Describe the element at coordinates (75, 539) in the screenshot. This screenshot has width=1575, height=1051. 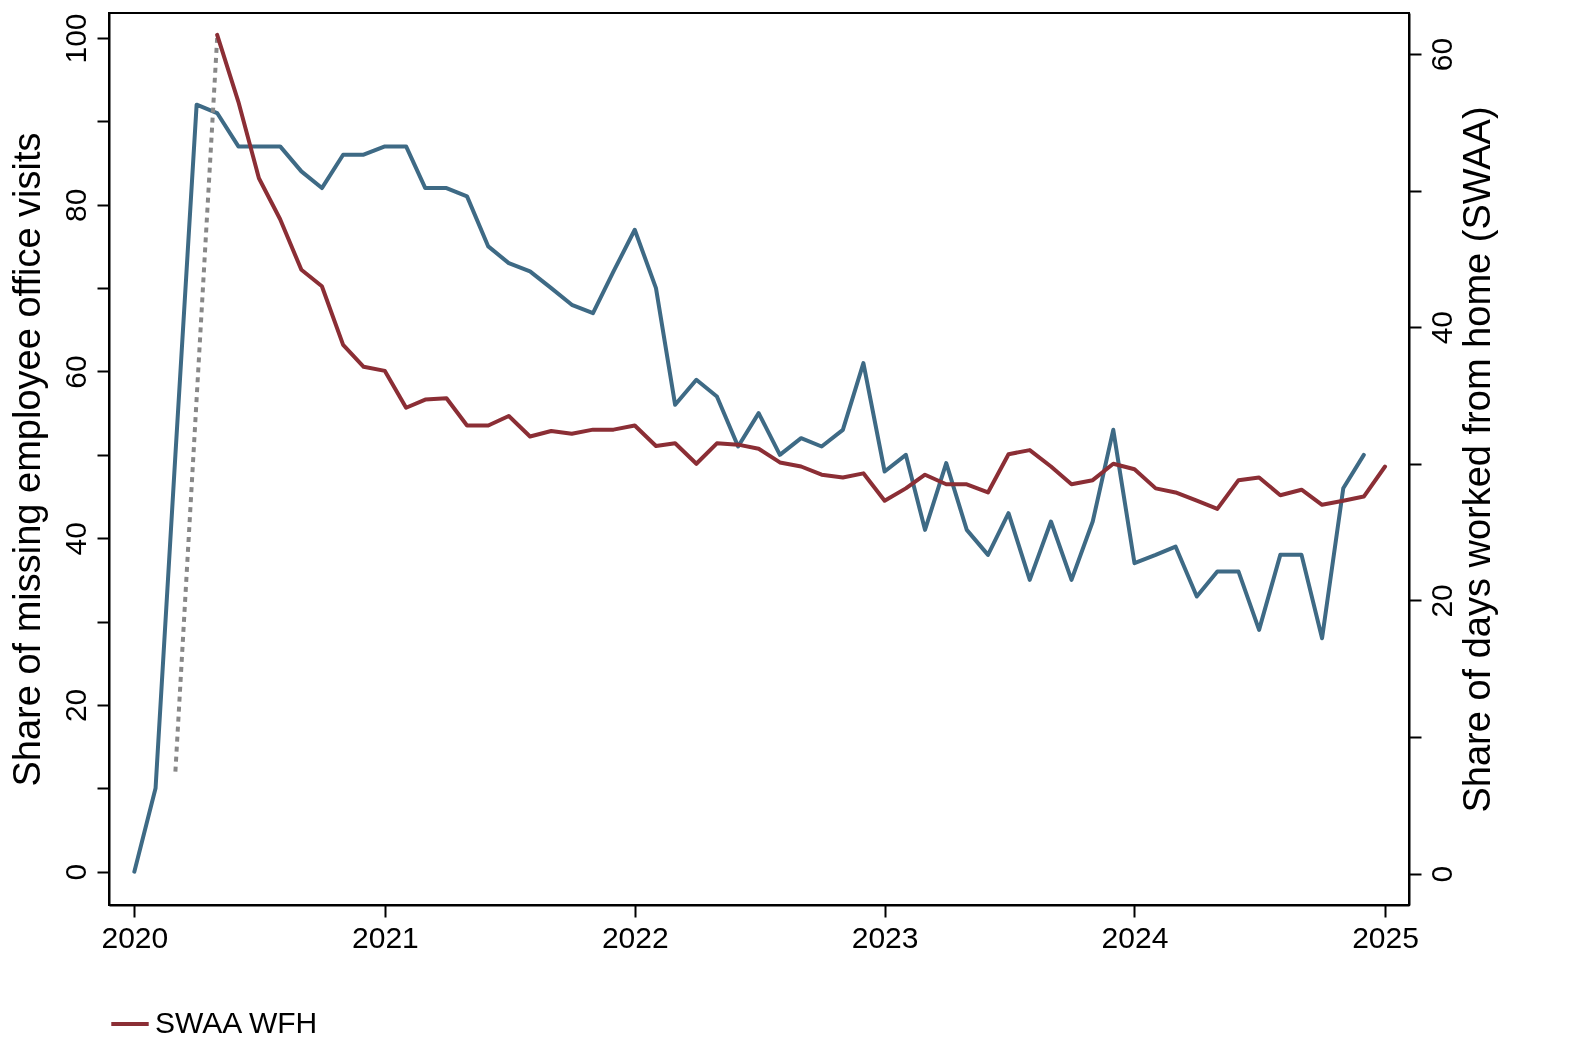
I see `y-tick-label: 40` at that location.